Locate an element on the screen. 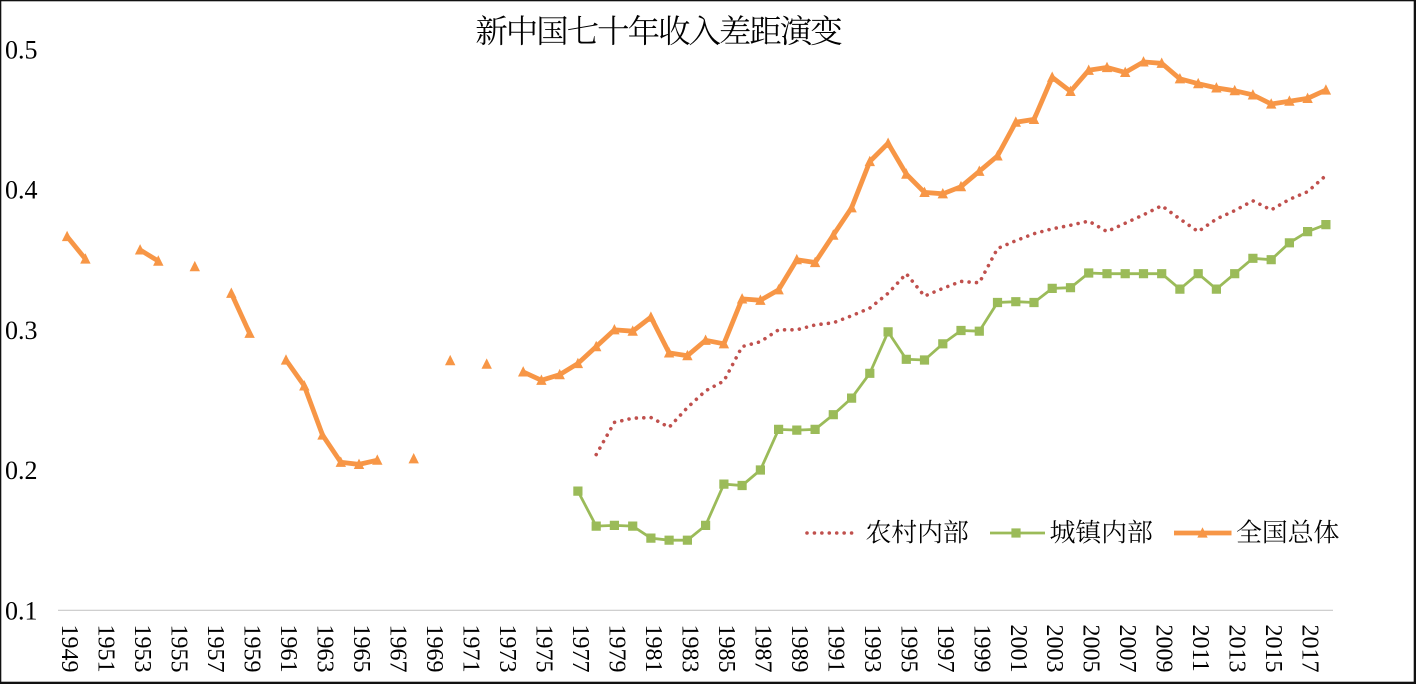 The height and width of the screenshot is (689, 1416). svg-text: 2003 is located at coordinates (1054, 649).